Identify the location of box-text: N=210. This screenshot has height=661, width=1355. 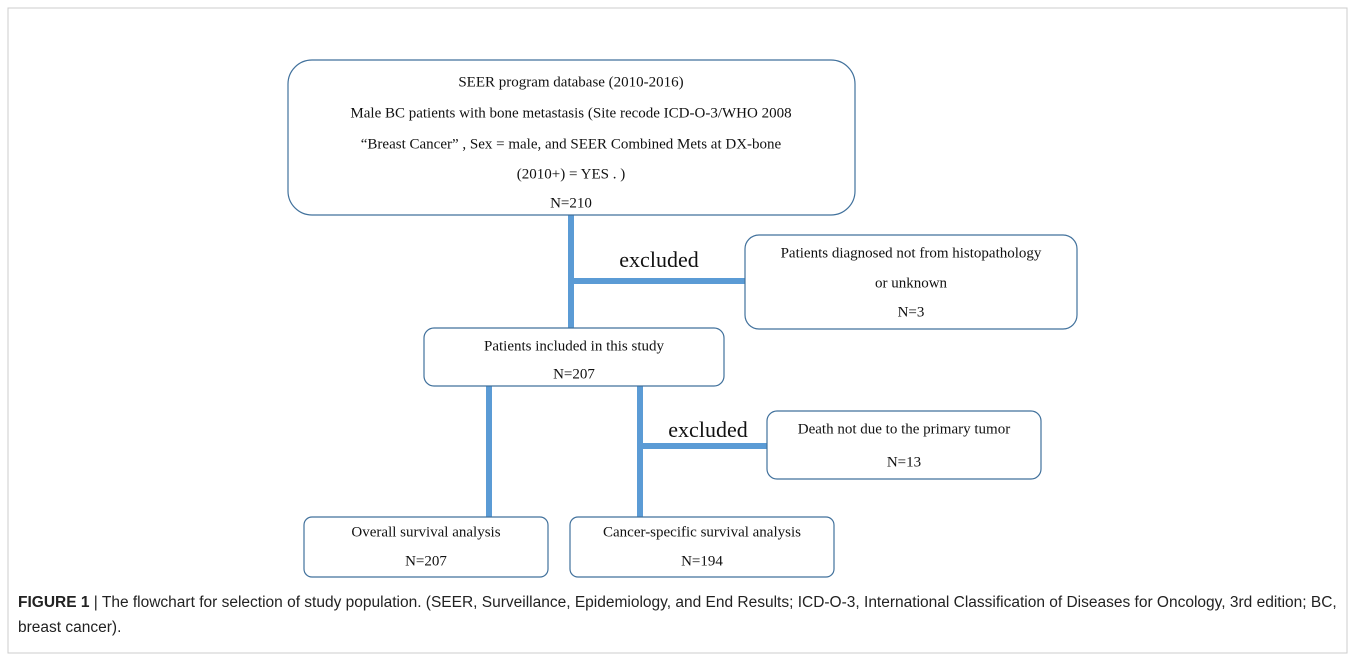
(571, 203).